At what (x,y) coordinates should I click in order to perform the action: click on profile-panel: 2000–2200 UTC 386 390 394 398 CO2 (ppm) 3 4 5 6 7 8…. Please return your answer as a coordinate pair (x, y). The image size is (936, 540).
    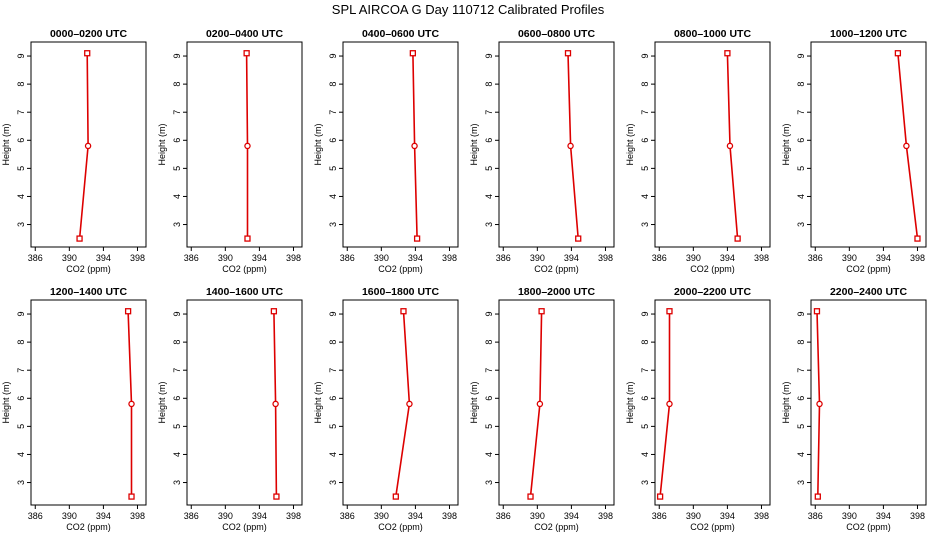
    Looking at the image, I should click on (698, 409).